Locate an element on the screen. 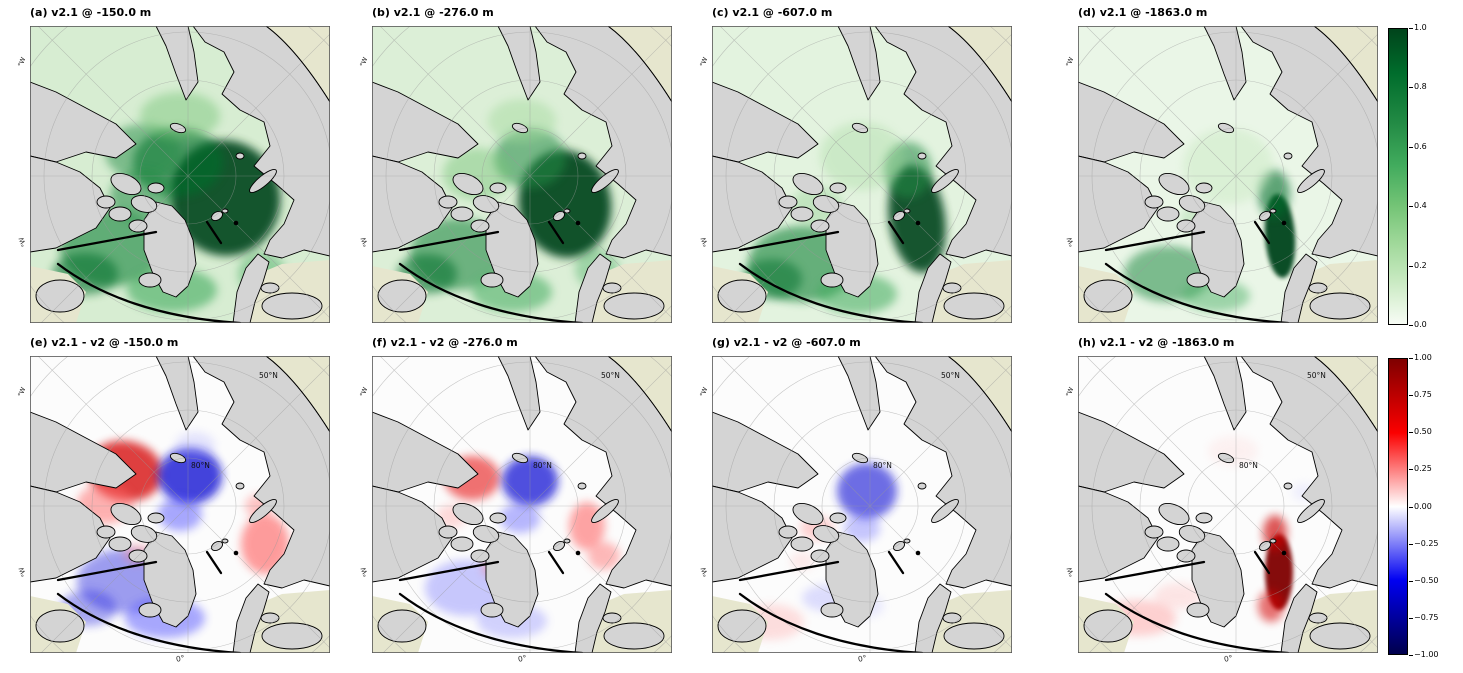 The width and height of the screenshot is (1463, 673). map-e: 50°N 80°N is located at coordinates (180, 504).